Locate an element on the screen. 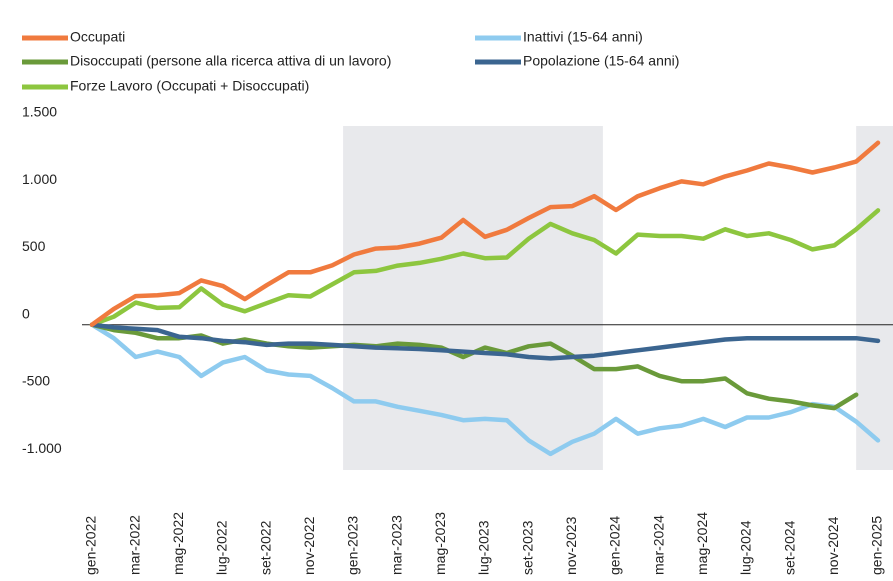 Image resolution: width=893 pixels, height=581 pixels. x-tick-label: nov-2024 is located at coordinates (833, 545).